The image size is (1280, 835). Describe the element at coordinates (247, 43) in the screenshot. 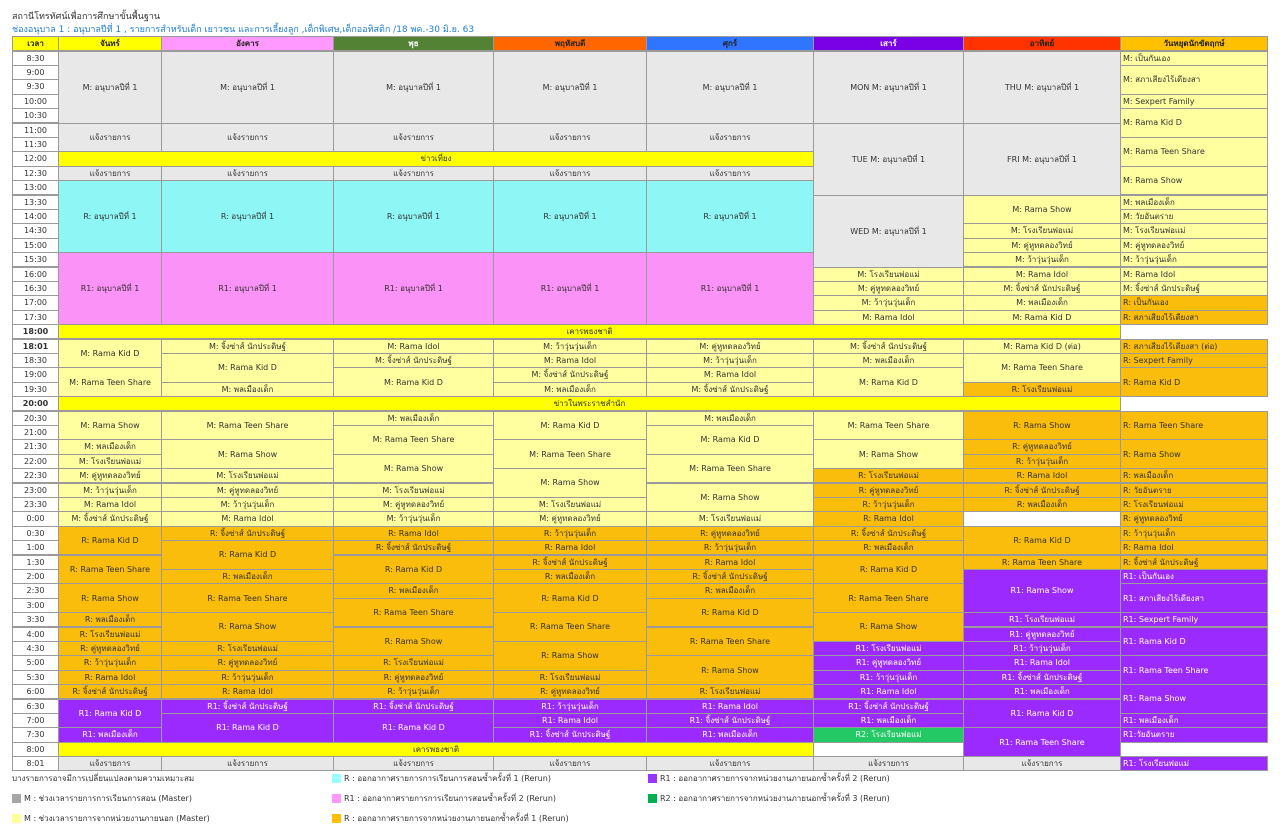

I see `column-header: อังคาร` at that location.